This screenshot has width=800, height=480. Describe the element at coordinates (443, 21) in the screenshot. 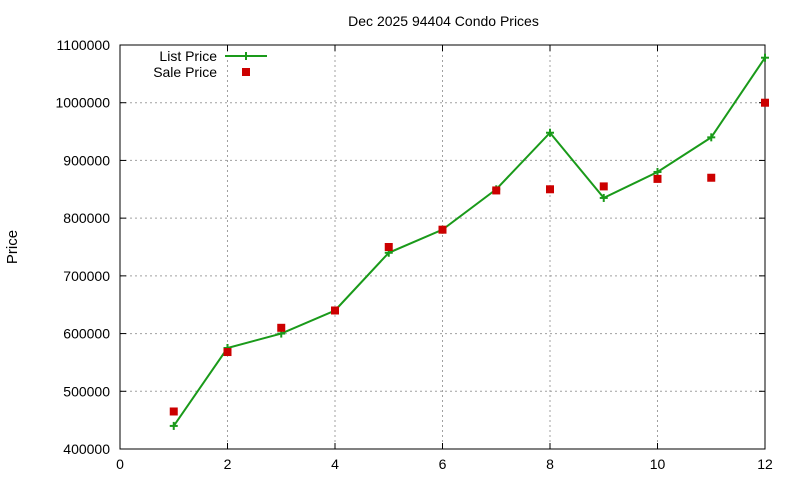

I see `chart-title: Dec 2025 94404 Condo Prices` at that location.